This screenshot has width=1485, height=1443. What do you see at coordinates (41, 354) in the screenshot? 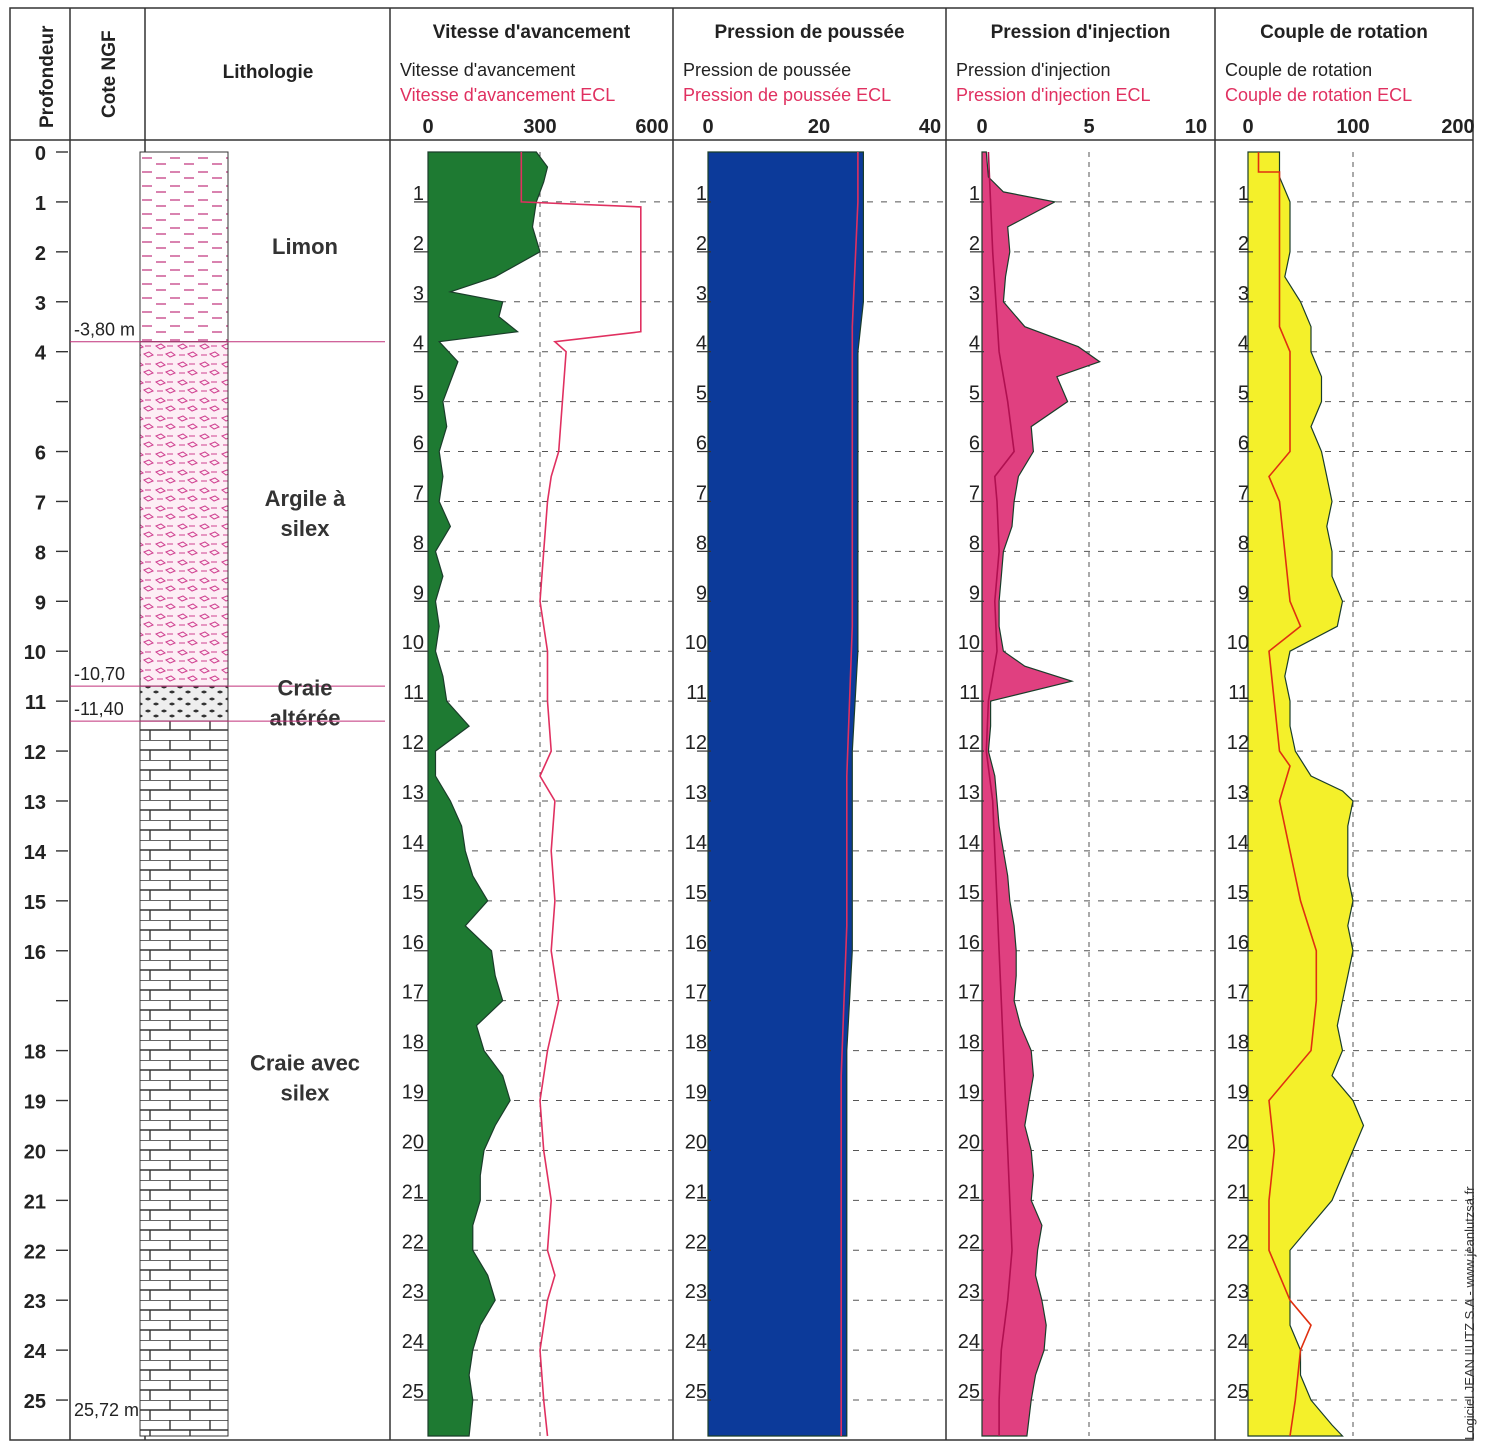
I see `depth-tick-label: 4` at bounding box center [41, 354].